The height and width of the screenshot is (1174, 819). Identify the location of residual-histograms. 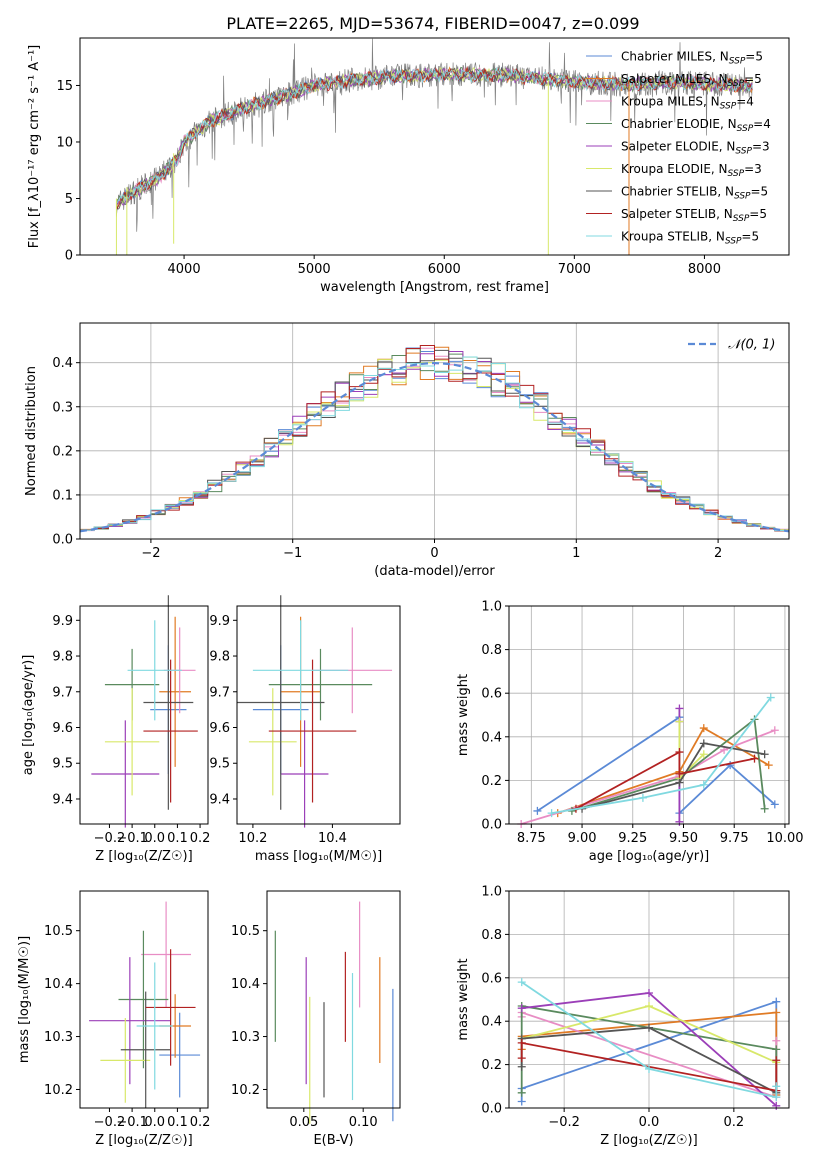
(434, 439).